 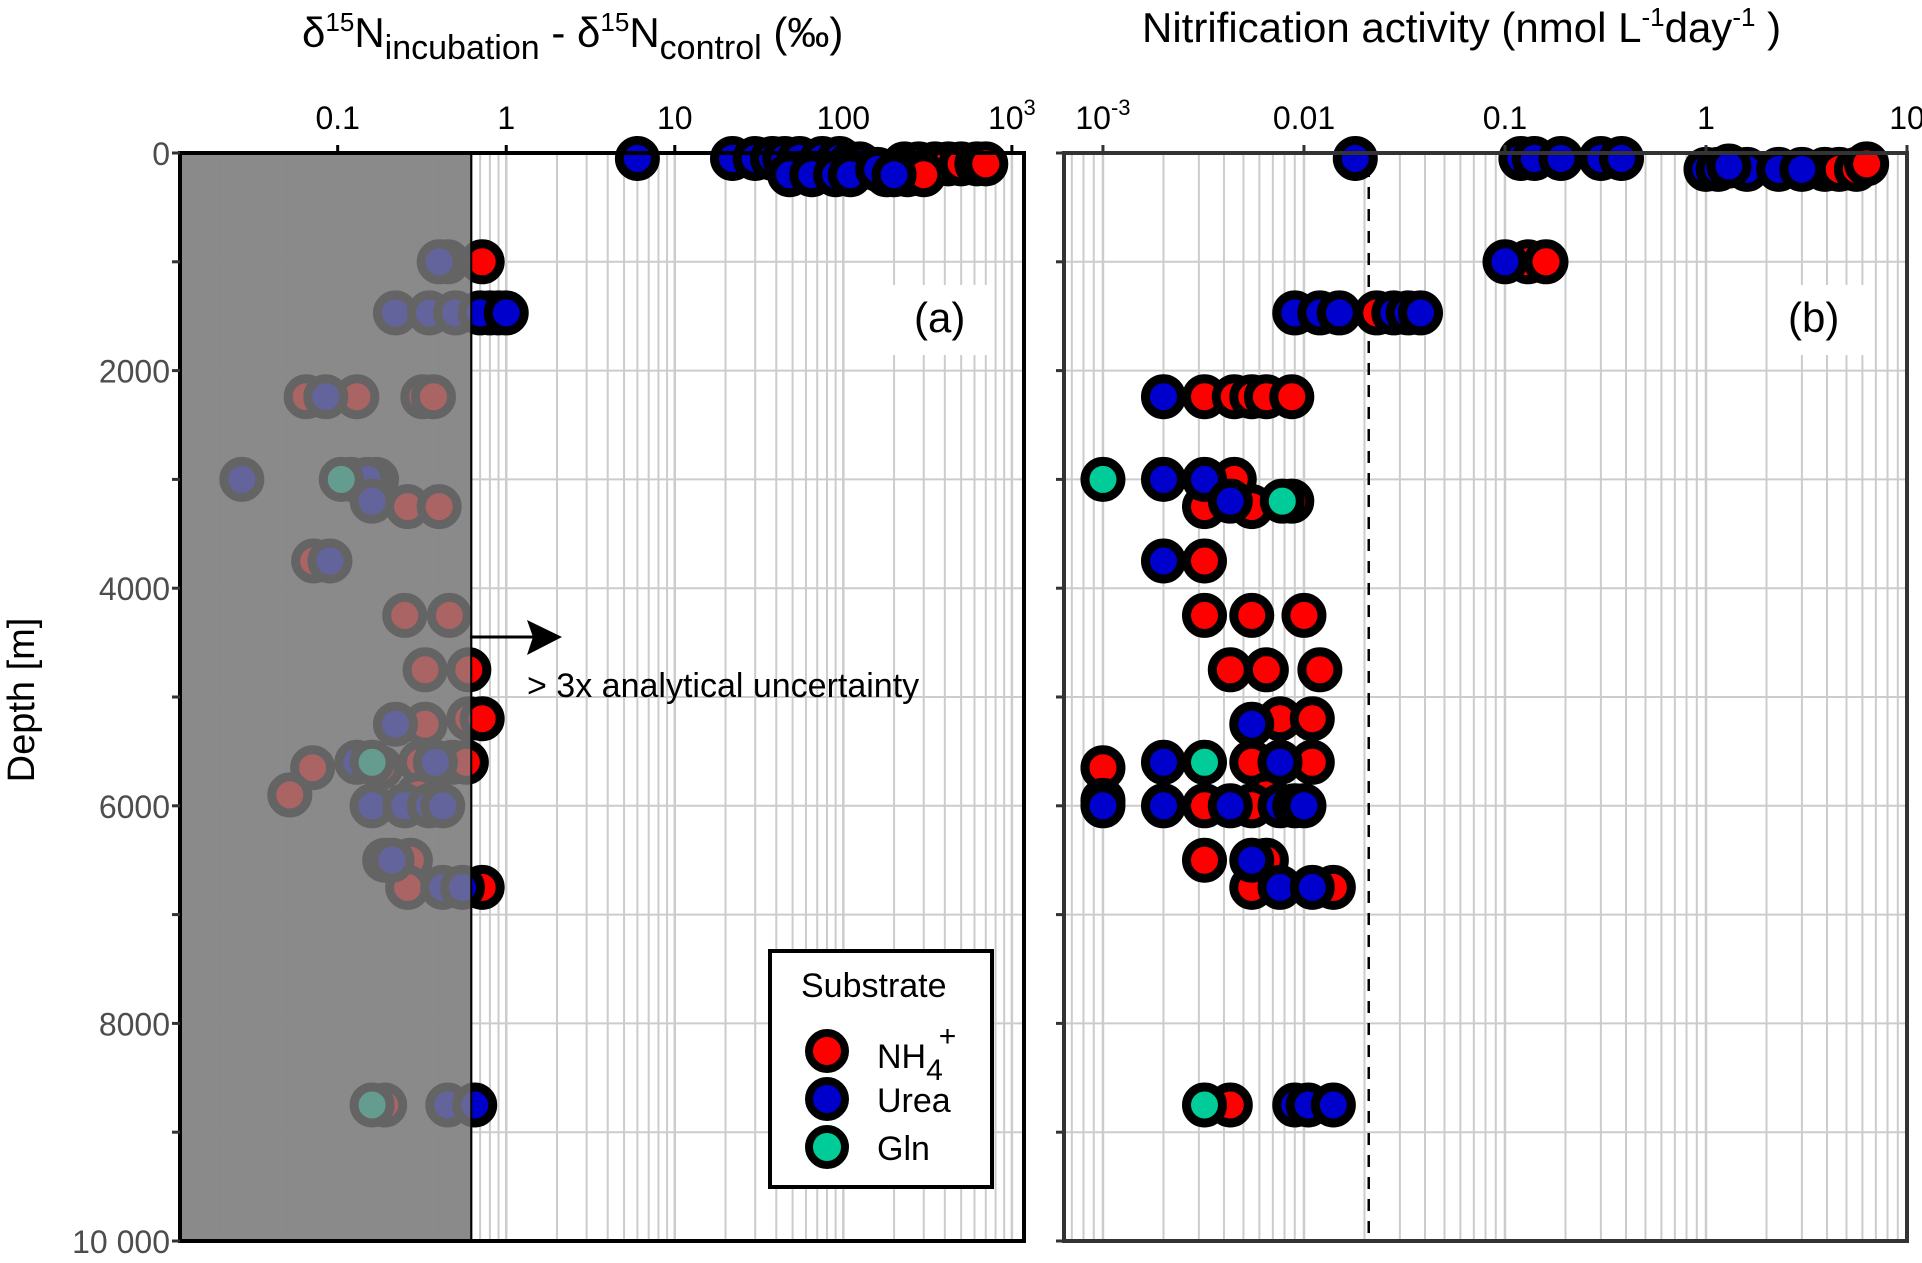 What do you see at coordinates (1102, 115) in the screenshot?
I see `x-tick-label: 10⁻³` at bounding box center [1102, 115].